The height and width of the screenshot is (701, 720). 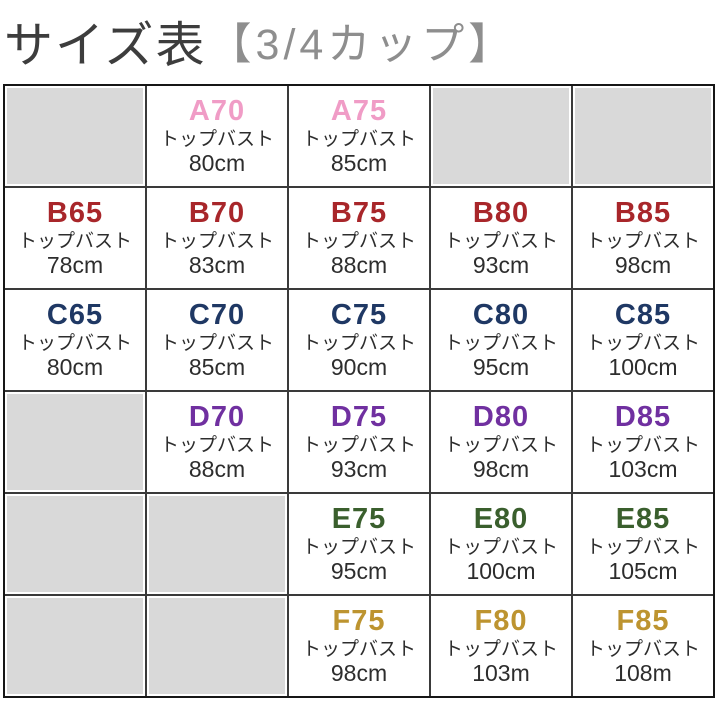 I want to click on size-cell-f80: F80 トップバスト 103m, so click(x=501, y=646).